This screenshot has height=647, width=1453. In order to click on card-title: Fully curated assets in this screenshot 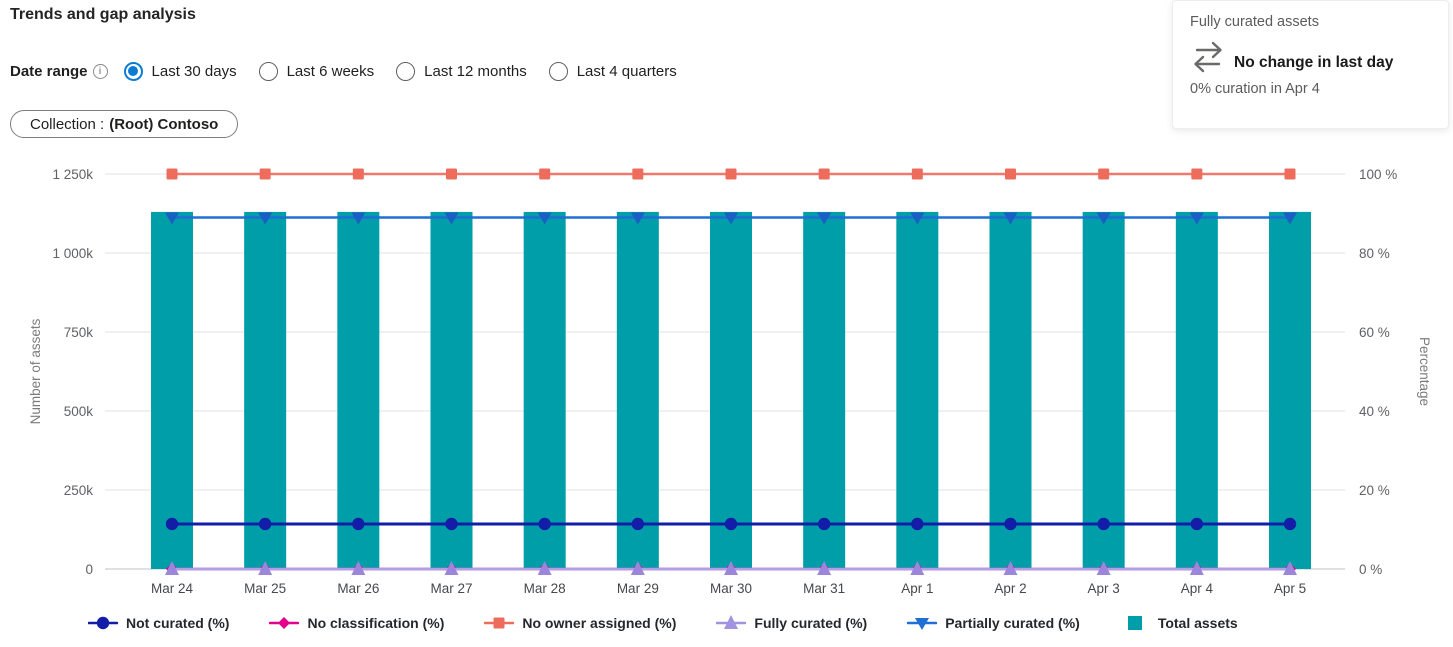, I will do `click(1254, 22)`.